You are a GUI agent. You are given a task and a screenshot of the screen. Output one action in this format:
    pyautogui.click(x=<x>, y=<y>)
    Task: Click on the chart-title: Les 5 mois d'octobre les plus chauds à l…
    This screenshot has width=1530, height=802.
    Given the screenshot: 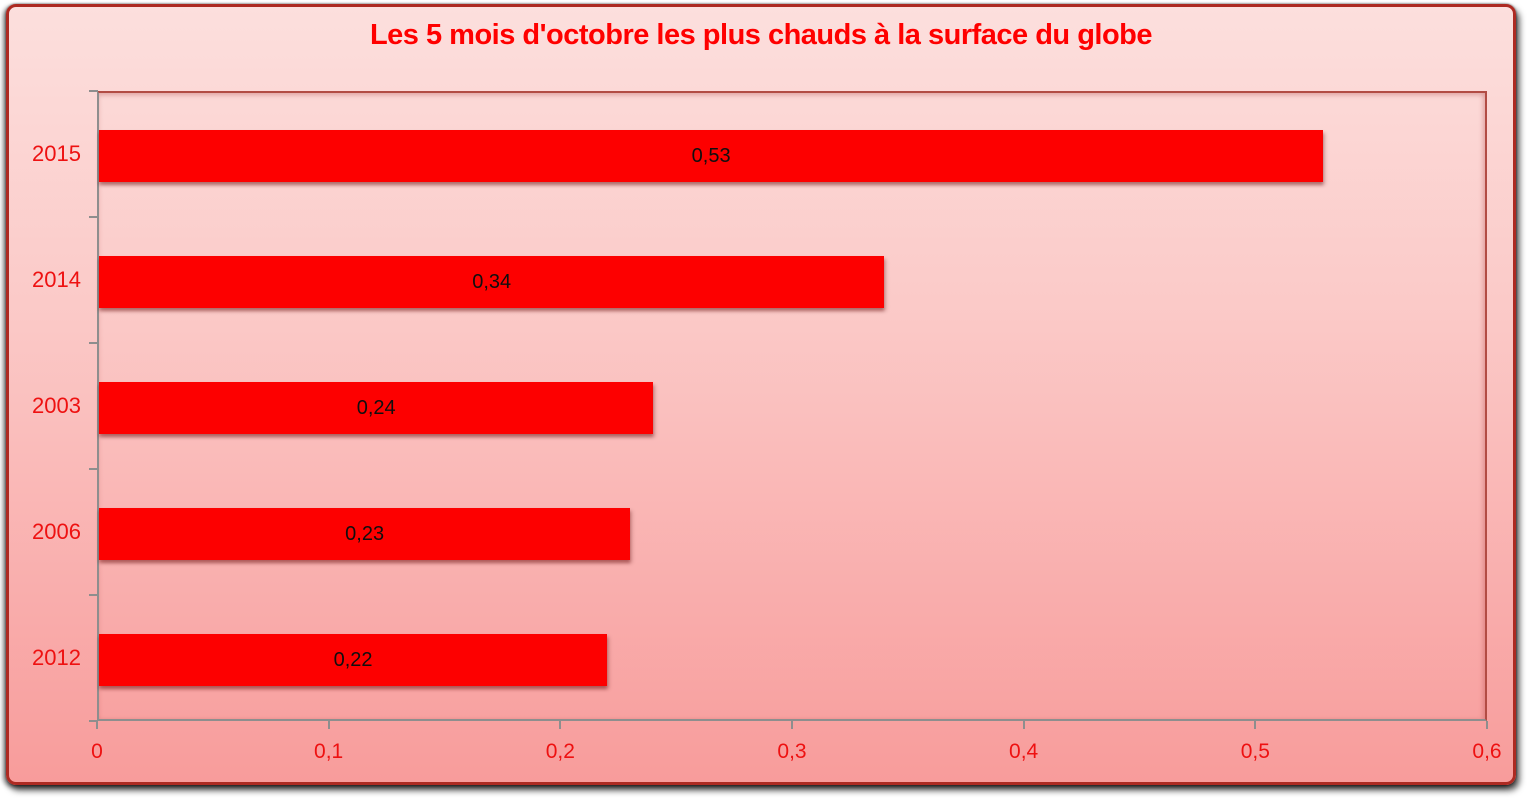 What is the action you would take?
    pyautogui.click(x=761, y=35)
    